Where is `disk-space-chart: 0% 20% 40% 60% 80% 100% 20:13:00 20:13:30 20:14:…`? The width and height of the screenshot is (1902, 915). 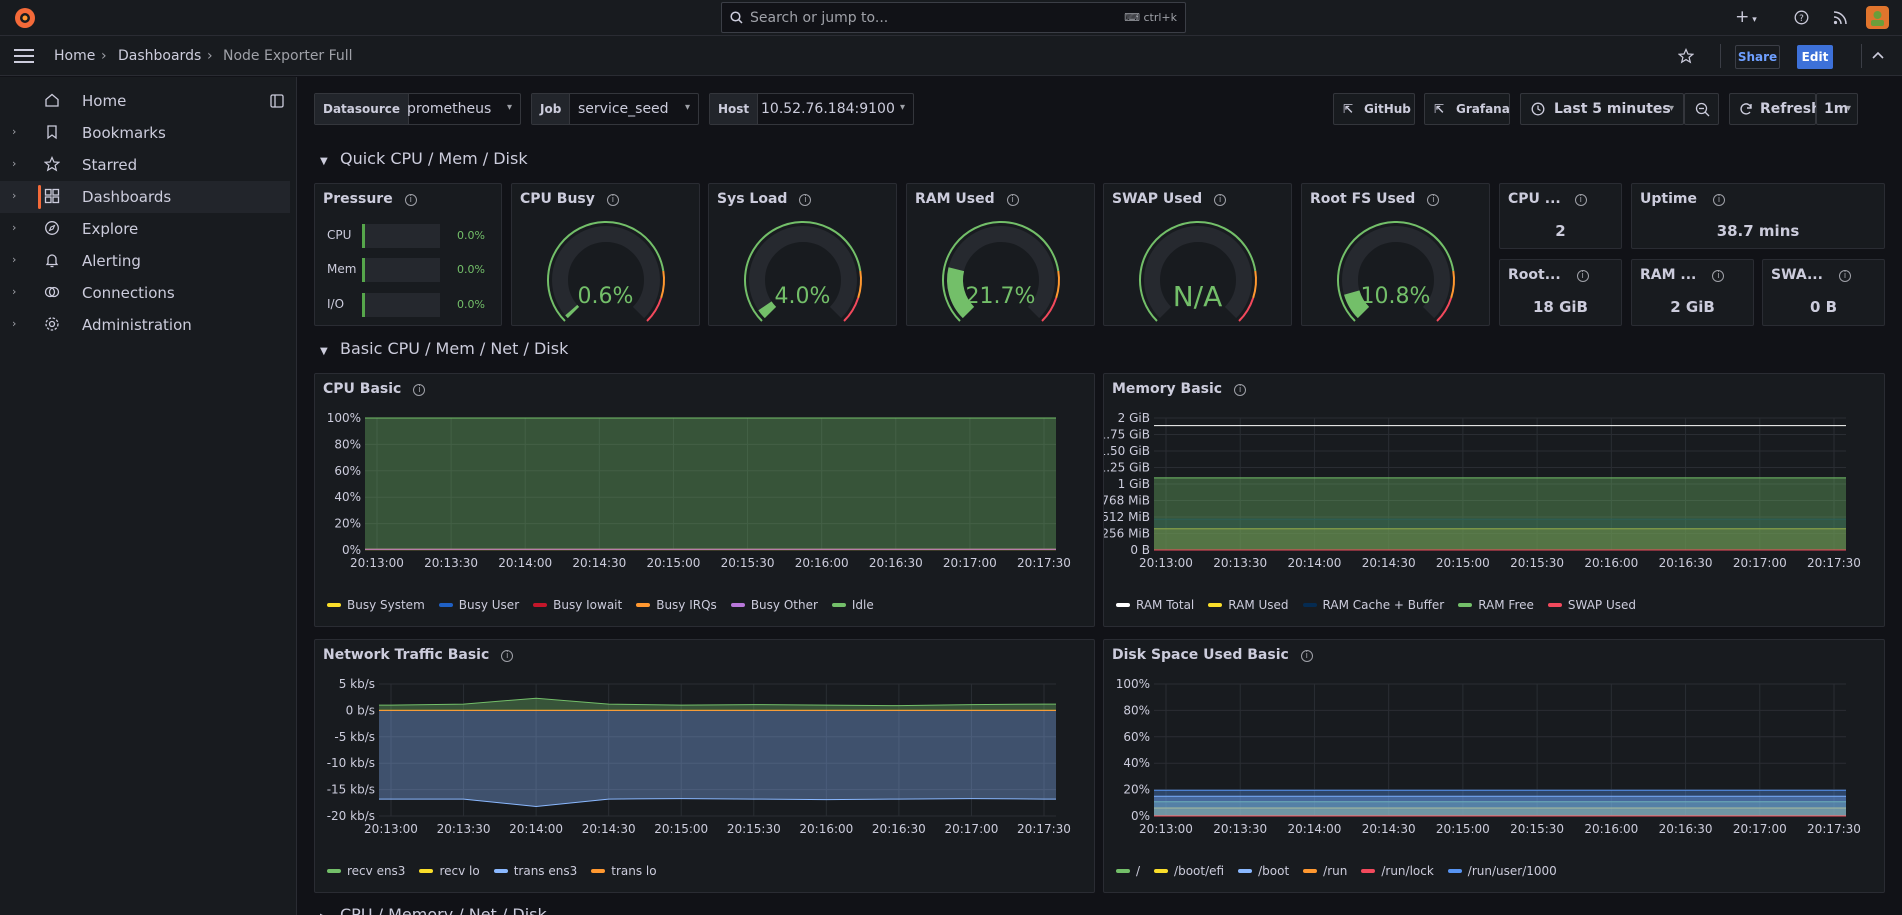
disk-space-chart: 0% 20% 40% 60% 80% 100% 20:13:00 20:13:30 20:14:… is located at coordinates (1495, 773).